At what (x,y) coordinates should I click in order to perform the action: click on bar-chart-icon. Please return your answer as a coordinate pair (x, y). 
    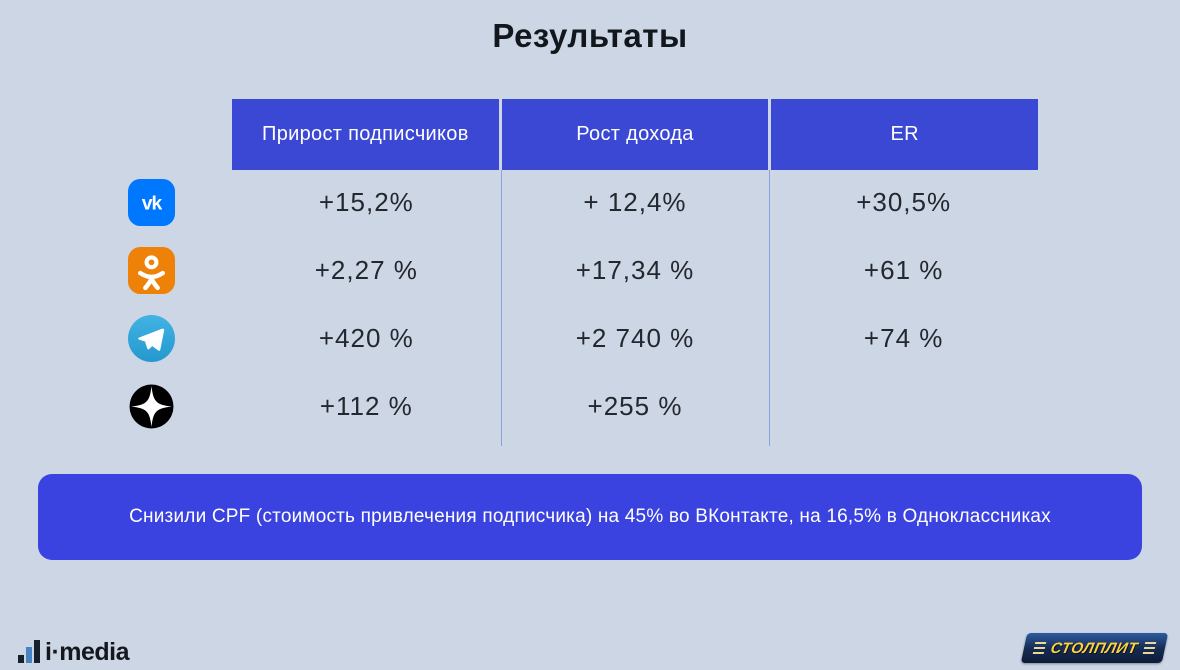
    Looking at the image, I should click on (31, 649).